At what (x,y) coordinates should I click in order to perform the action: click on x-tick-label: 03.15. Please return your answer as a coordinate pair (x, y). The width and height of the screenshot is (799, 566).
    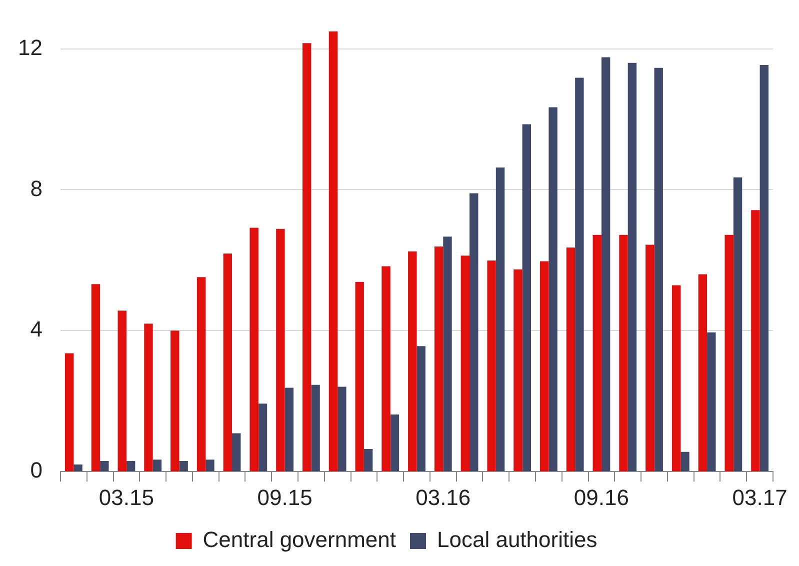
    Looking at the image, I should click on (126, 497).